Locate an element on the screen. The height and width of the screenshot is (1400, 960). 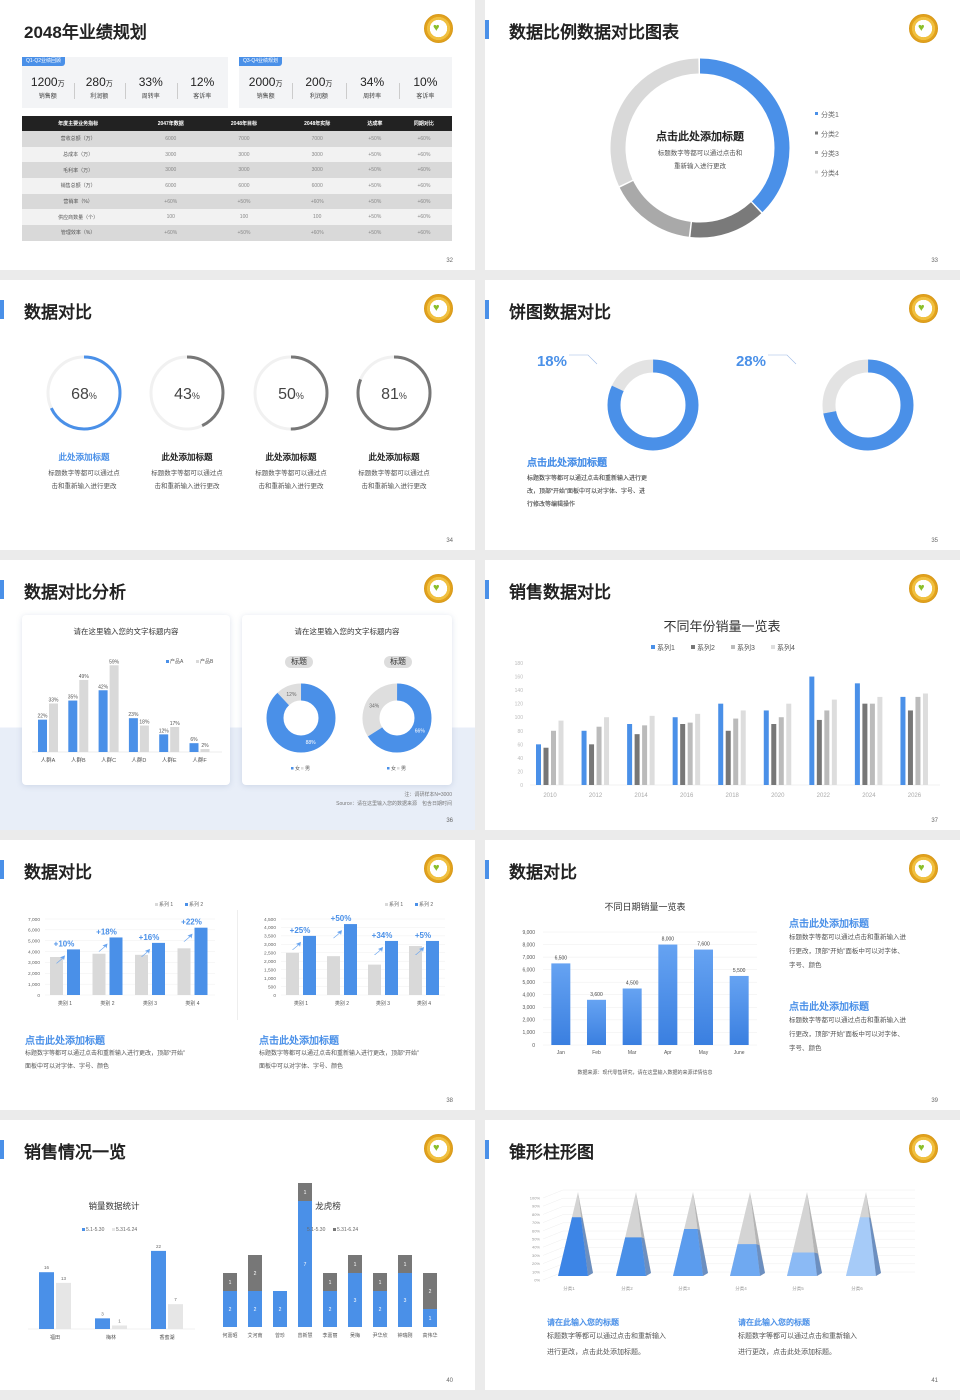
table-cell: 营收总额（万） is located at coordinates (78, 139).